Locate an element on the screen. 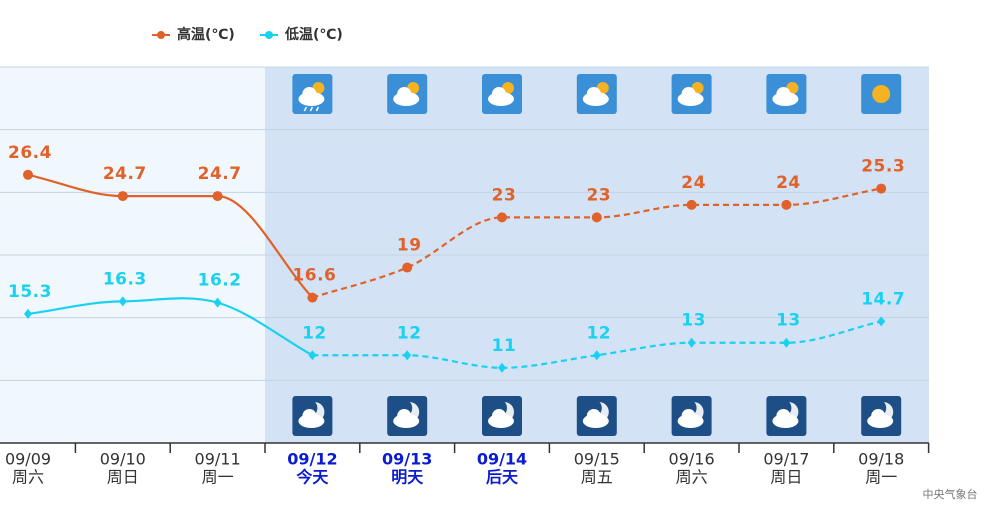 The width and height of the screenshot is (990, 514). data-label: 16.2 is located at coordinates (220, 281).